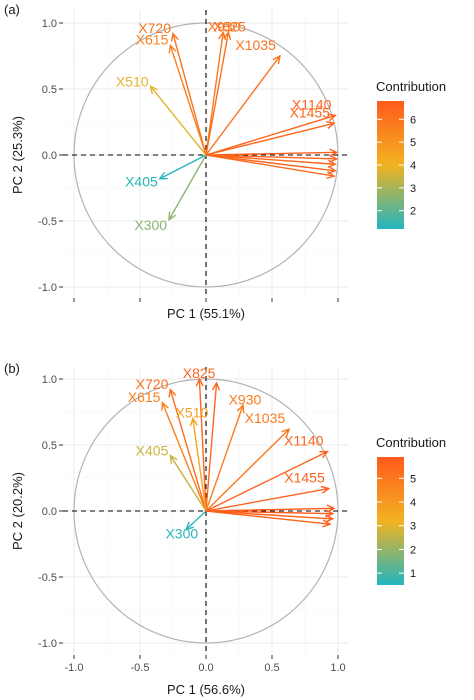  What do you see at coordinates (411, 510) in the screenshot?
I see `panel-b-legend: Contribution 1 2 3 4 5` at bounding box center [411, 510].